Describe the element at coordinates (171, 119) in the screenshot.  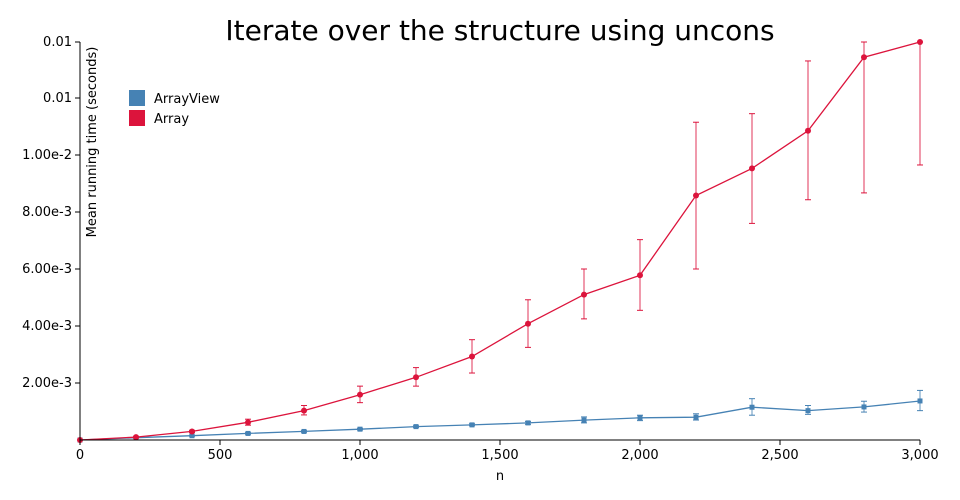
I see `legend-label: Array` at that location.